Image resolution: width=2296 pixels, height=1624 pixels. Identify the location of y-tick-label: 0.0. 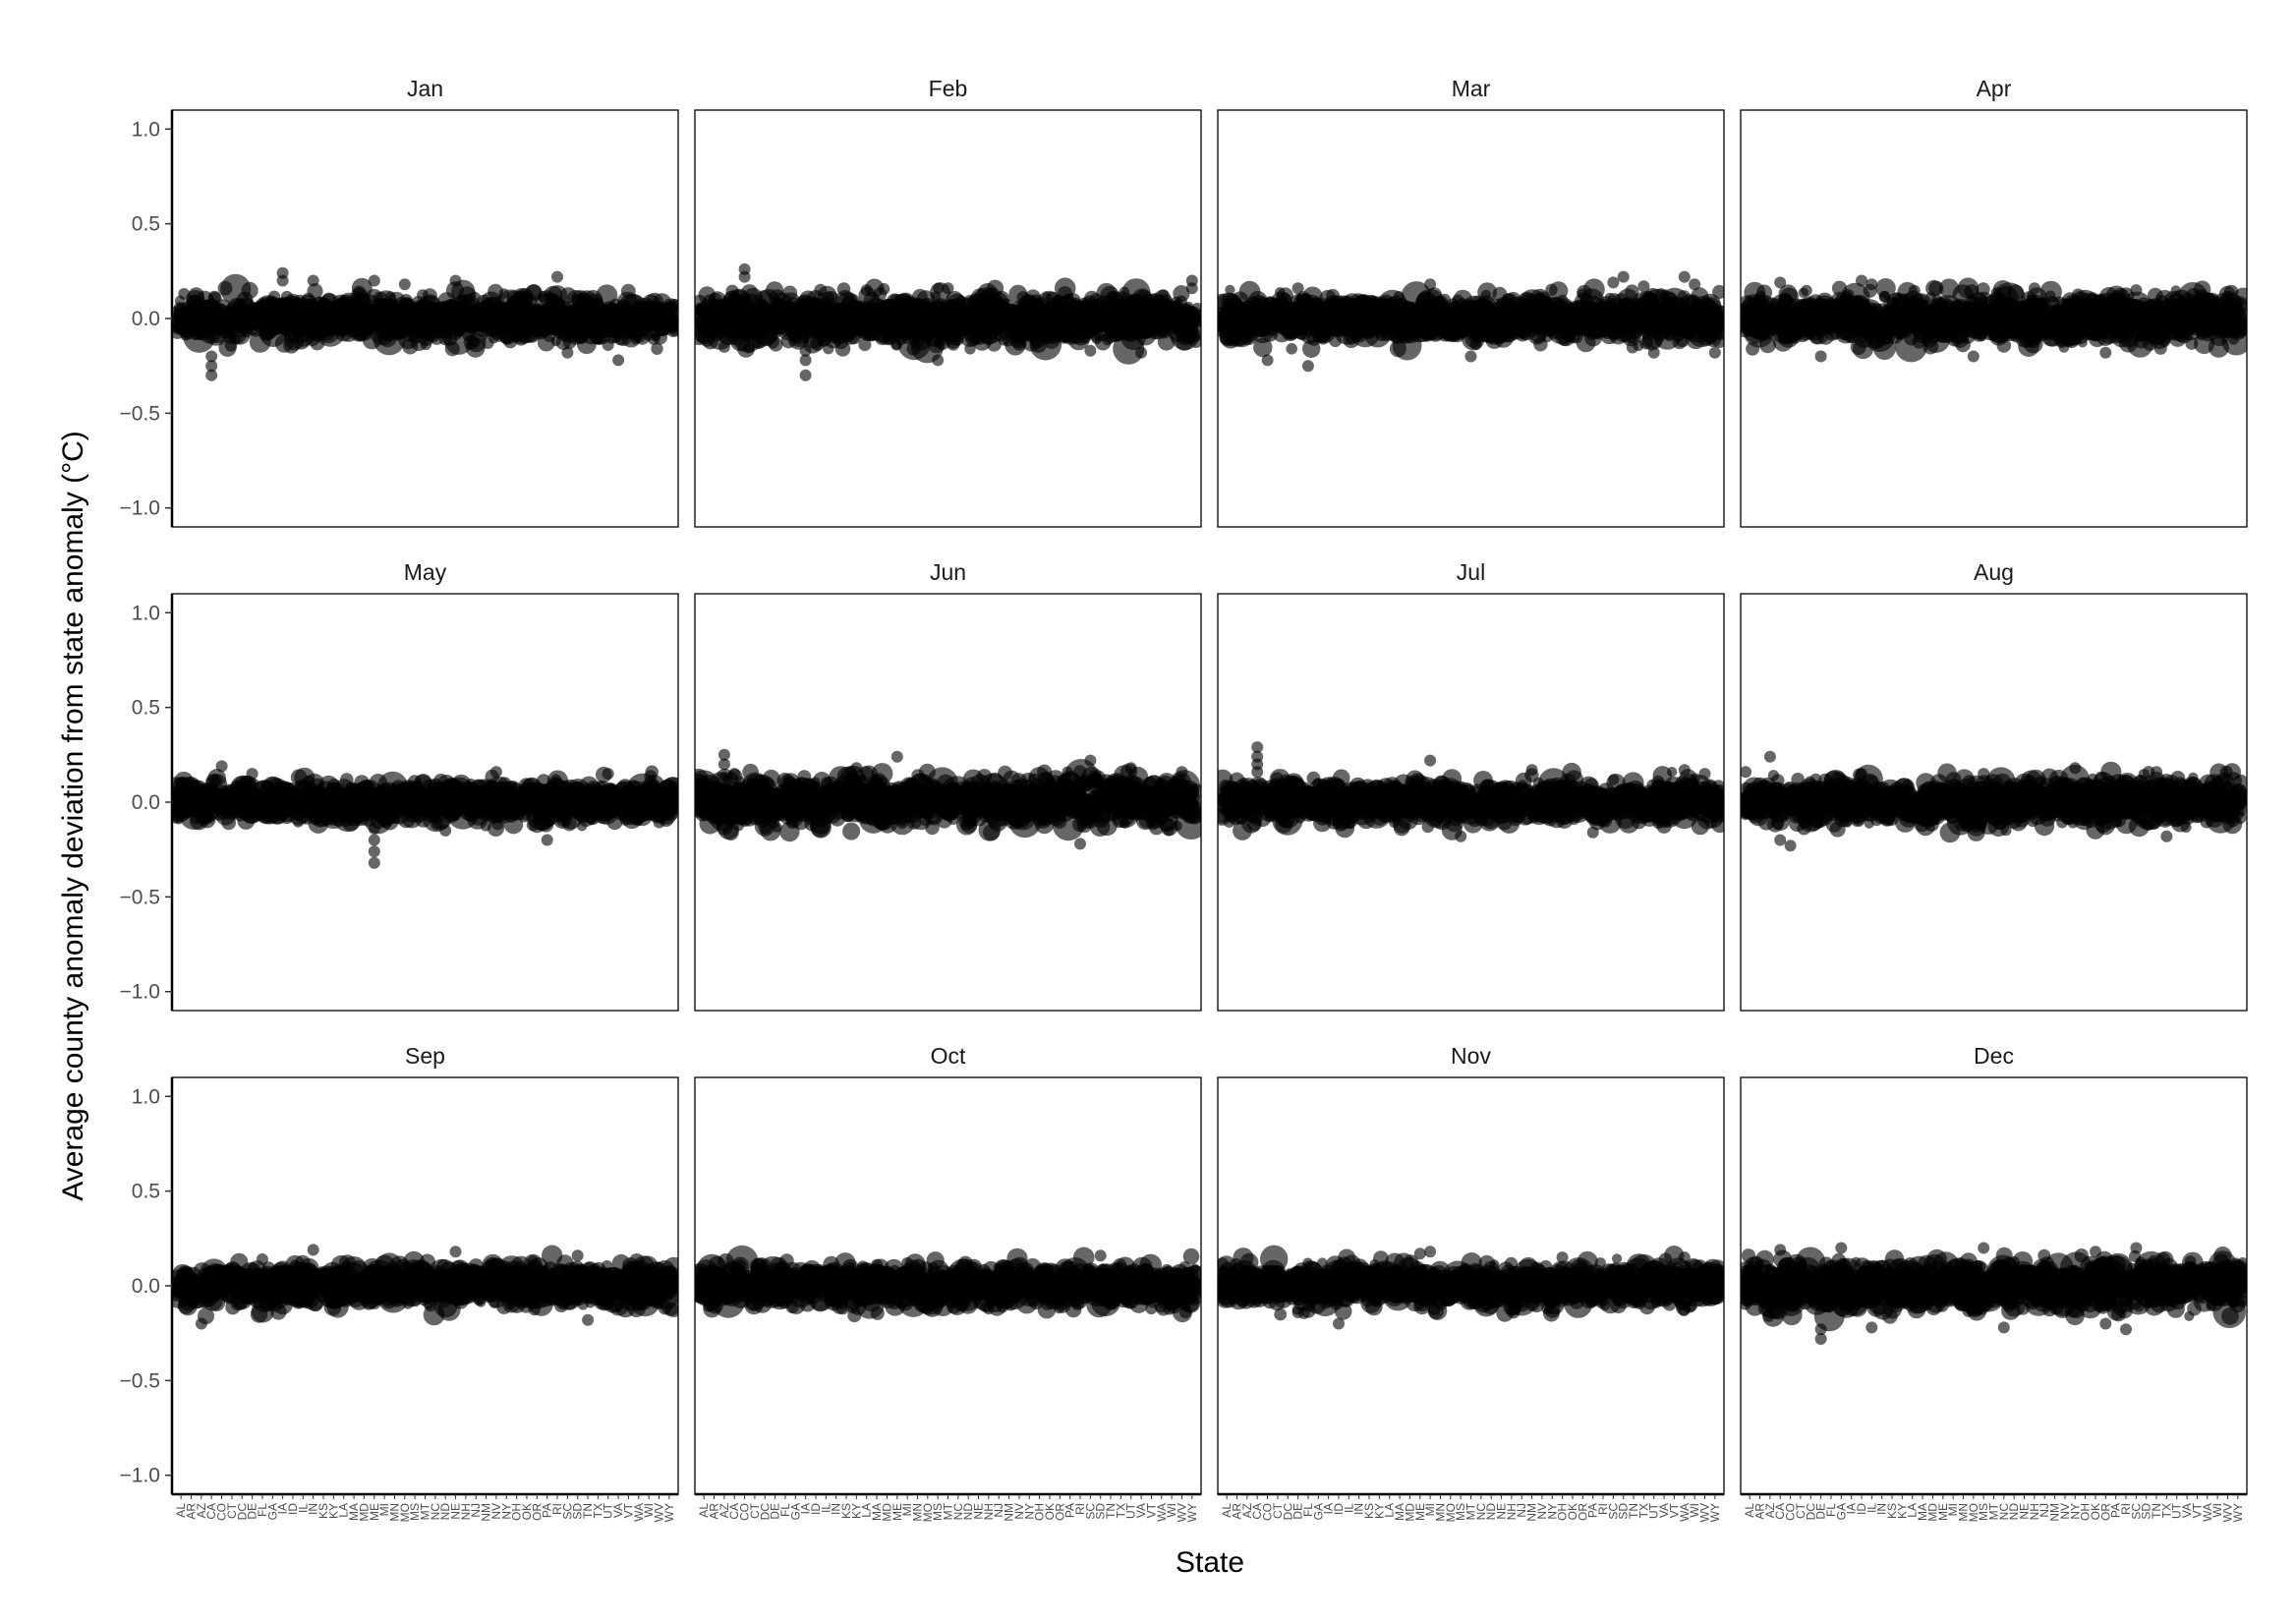
(146, 319).